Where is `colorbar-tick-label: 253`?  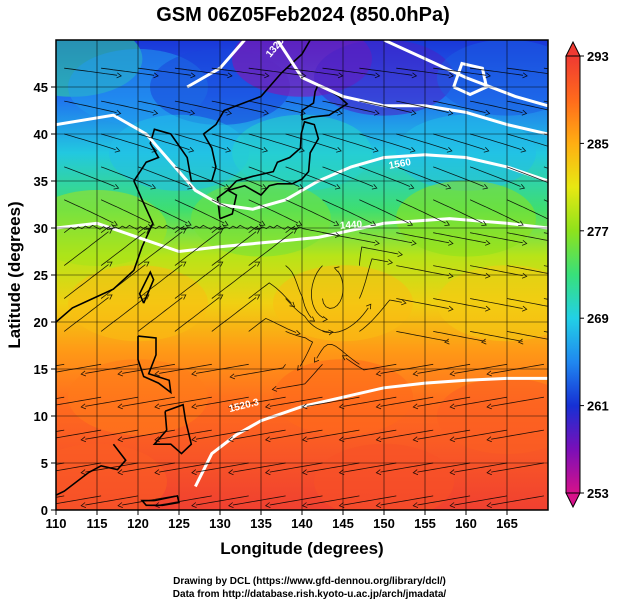 colorbar-tick-label: 253 is located at coordinates (598, 493).